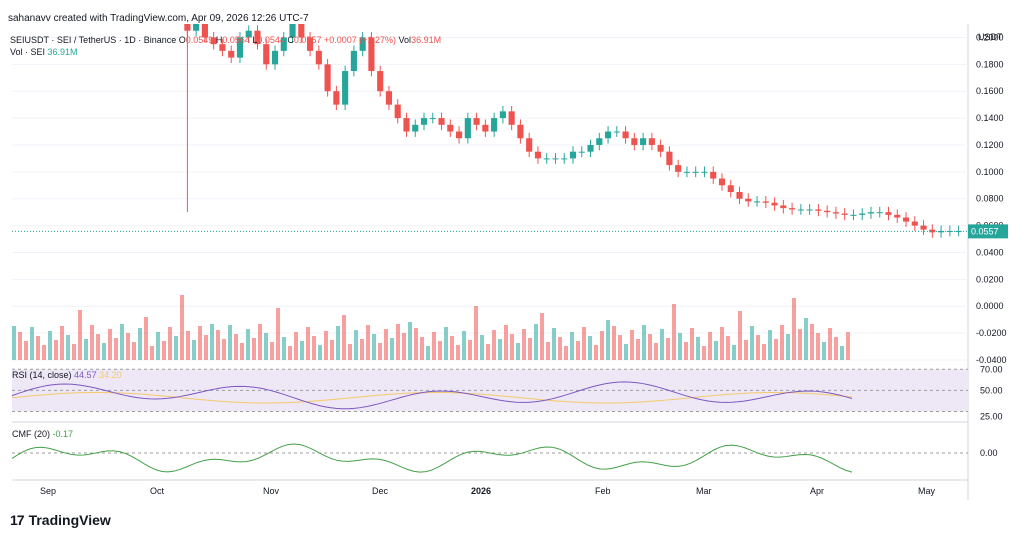 The width and height of the screenshot is (1024, 540). I want to click on time-axis-label: Oct, so click(157, 491).